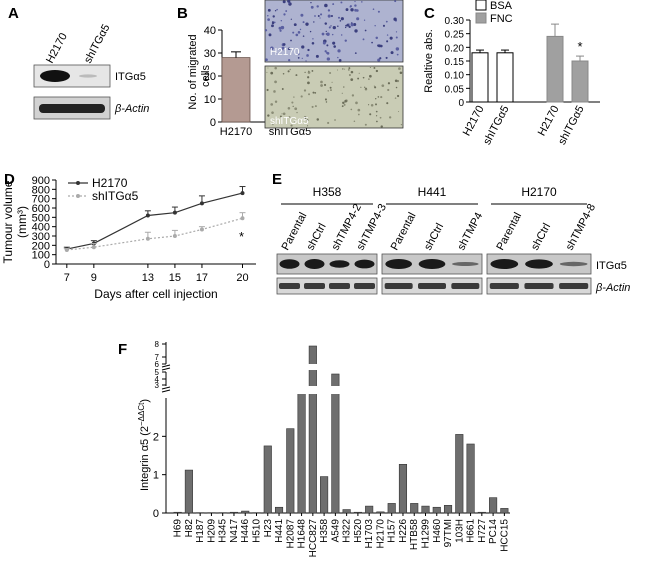 This screenshot has height=578, width=654. Describe the element at coordinates (317, 236) in the screenshot. I see `lane-label: shCtrl` at that location.